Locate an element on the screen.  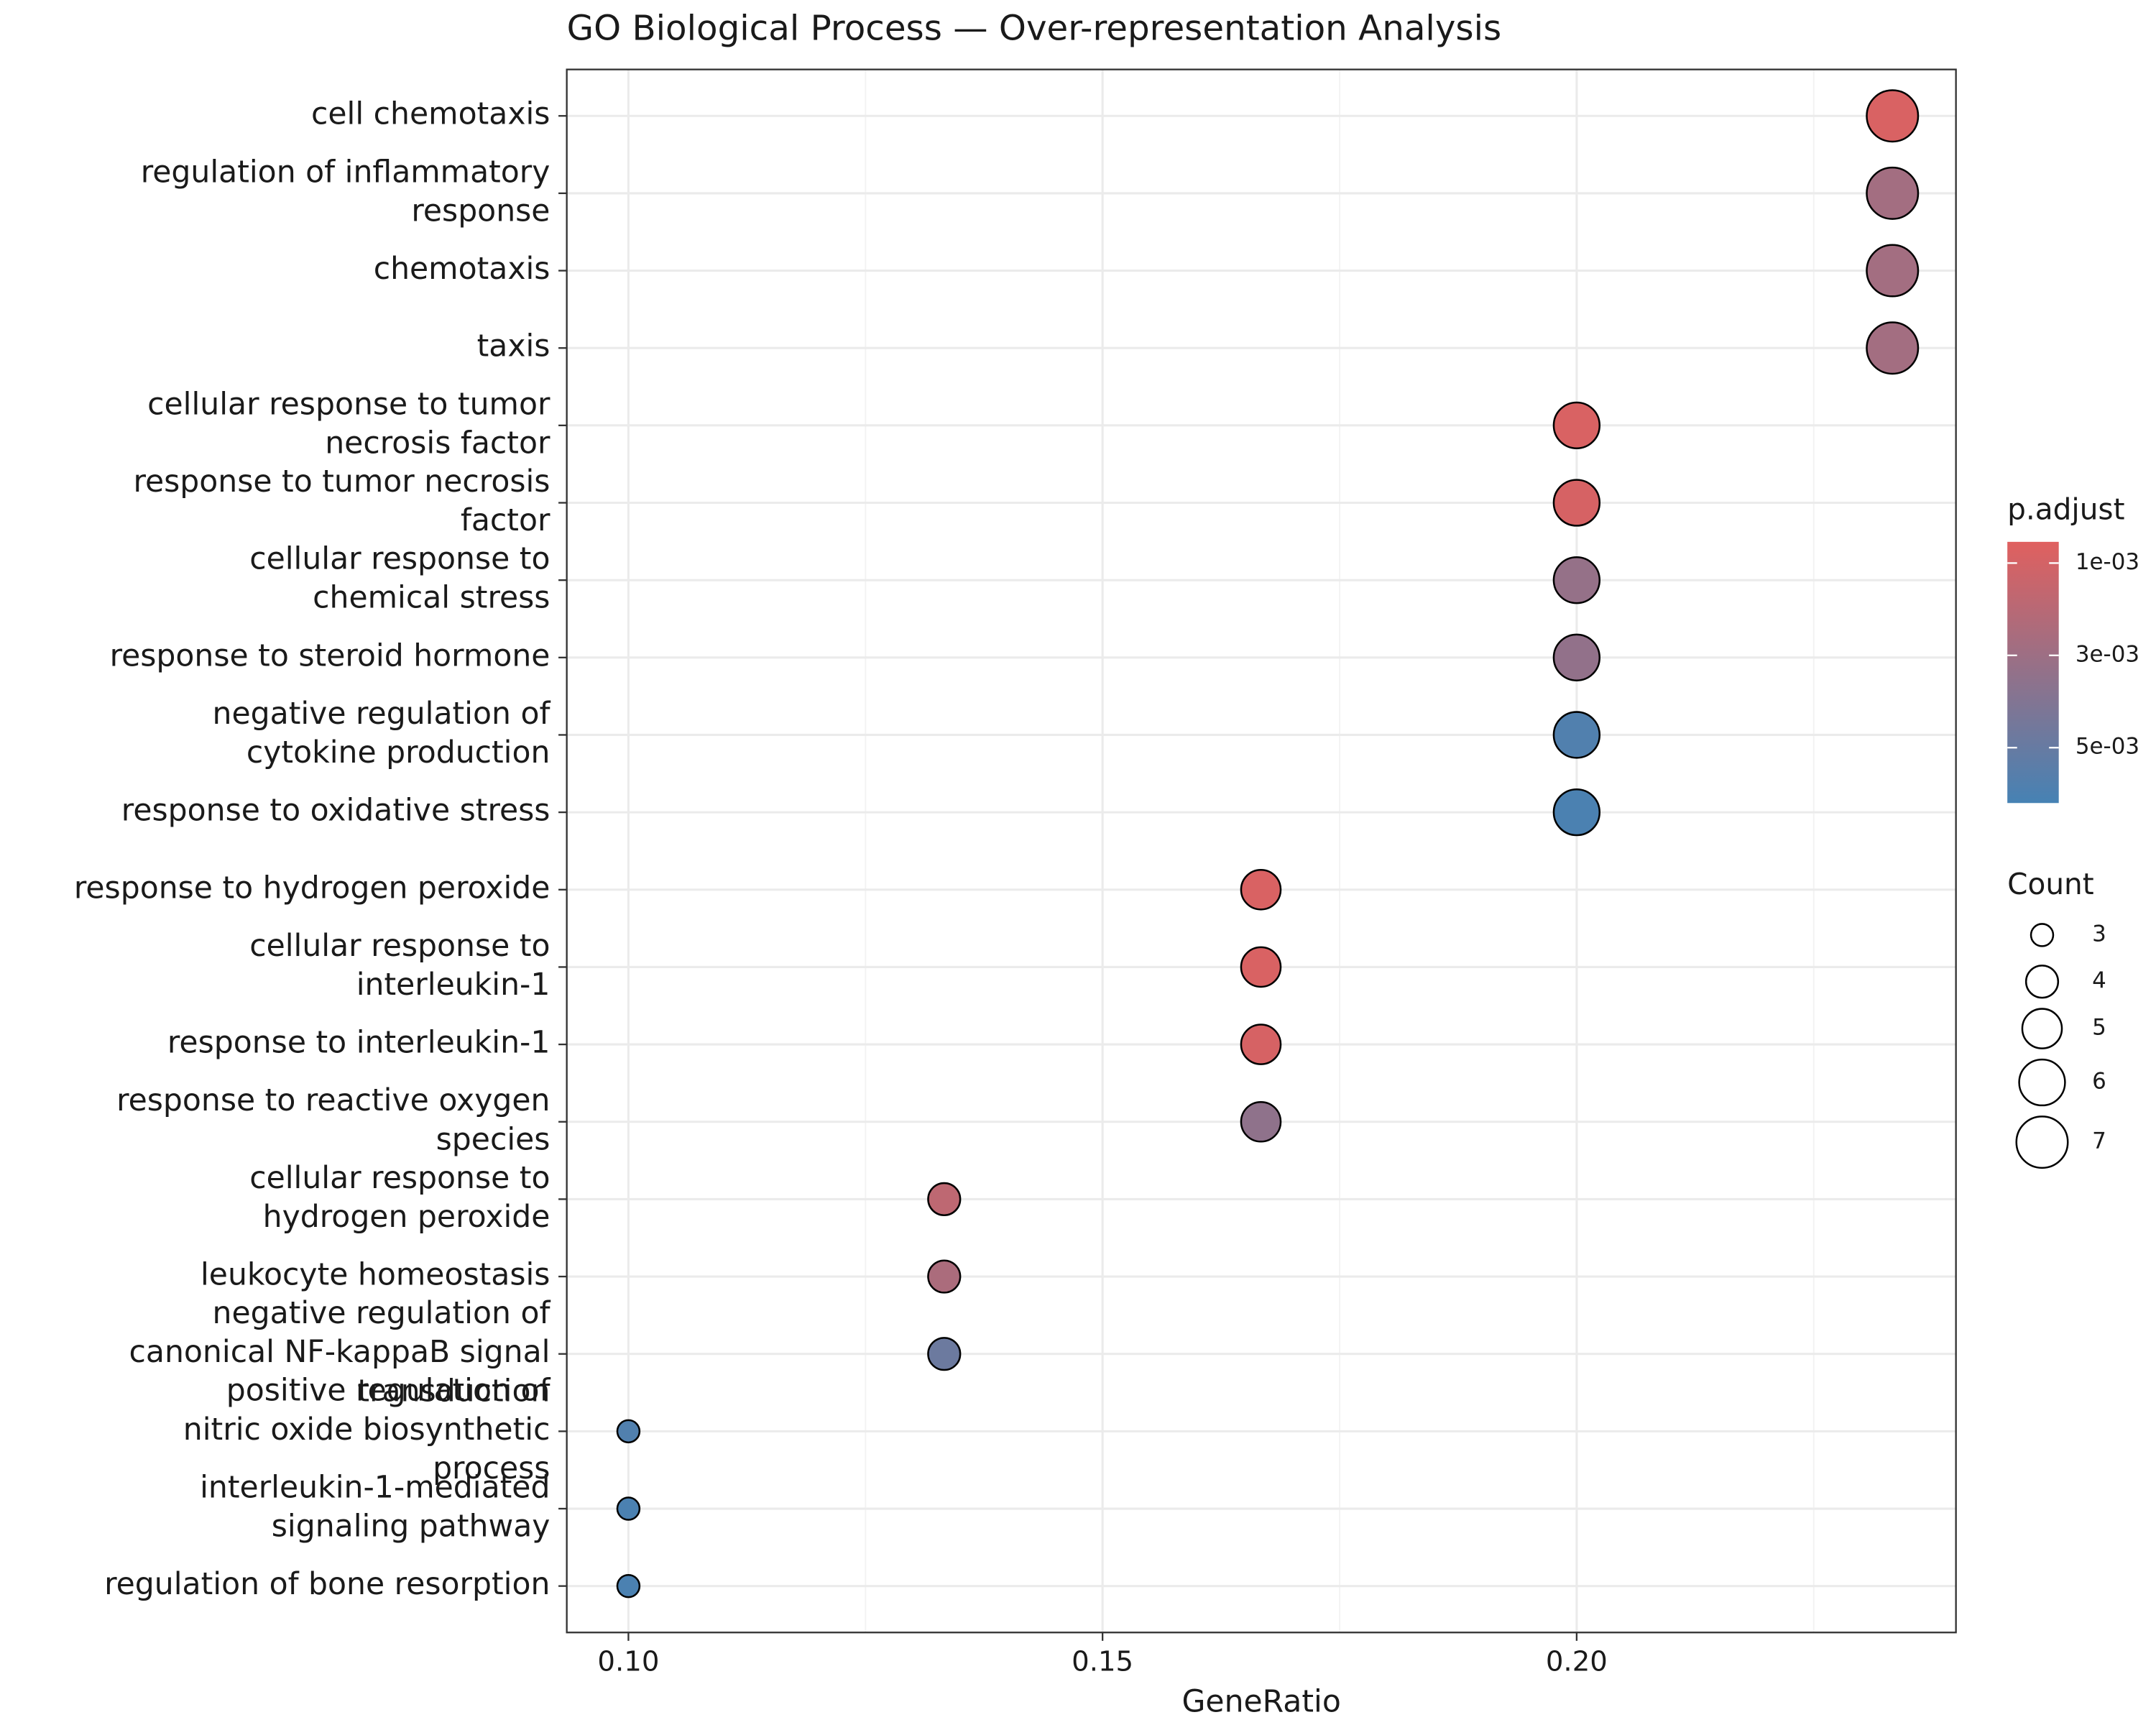
y-tick-label: taxis is located at coordinates (513, 346).